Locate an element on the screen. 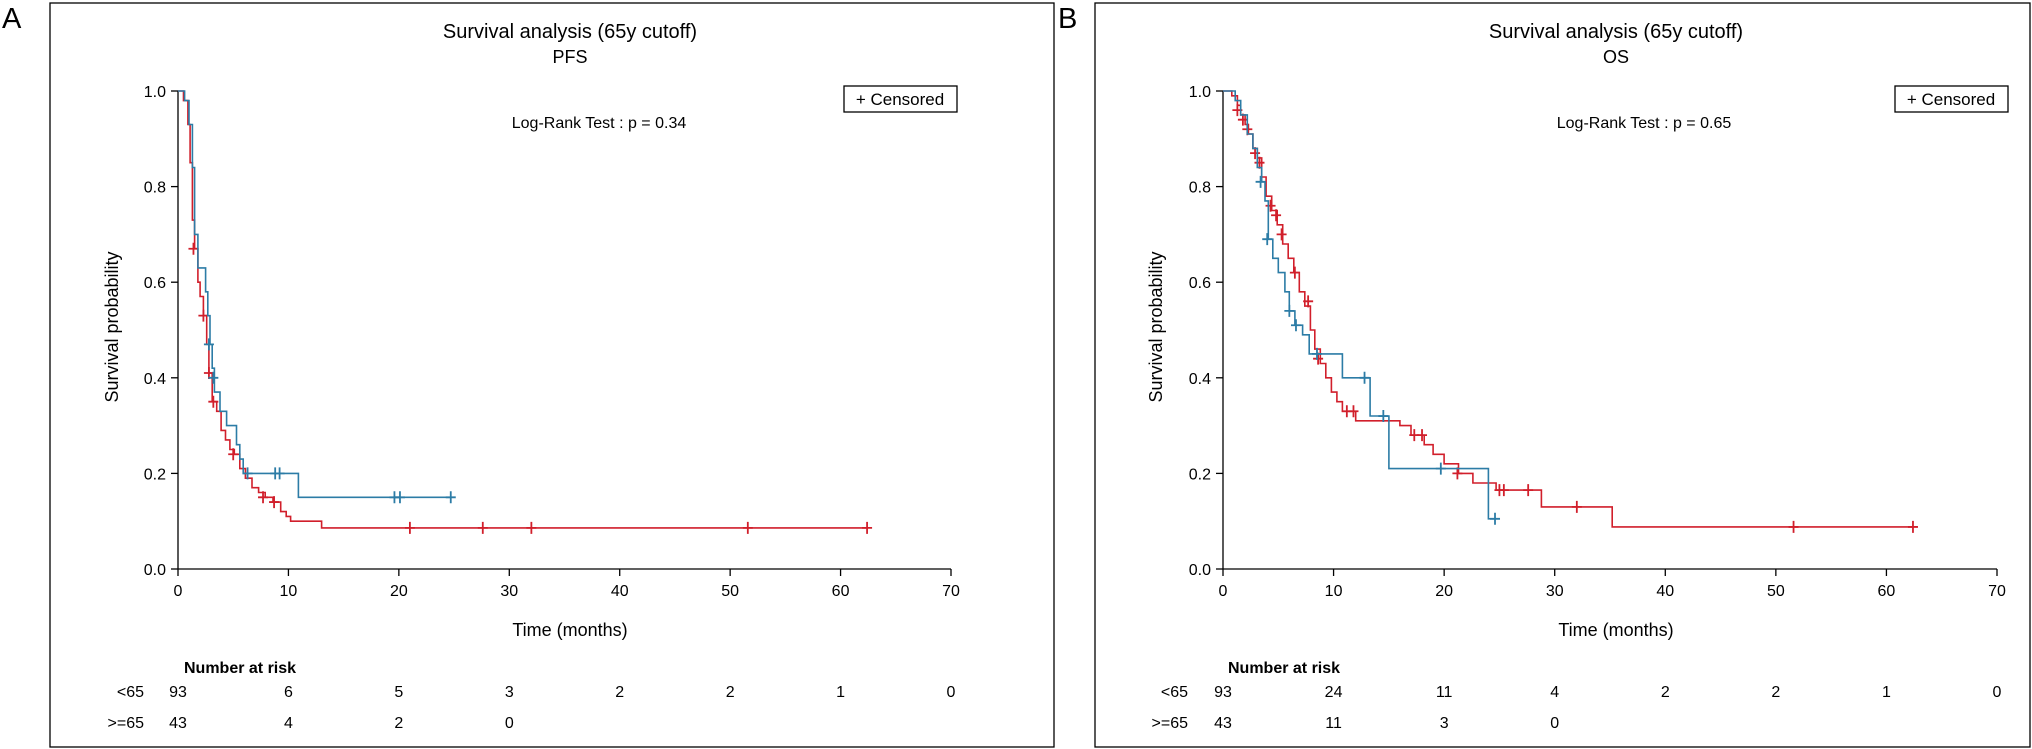 The height and width of the screenshot is (749, 2032). chart-title: Survival analysis (65y cutoff) is located at coordinates (1616, 32).